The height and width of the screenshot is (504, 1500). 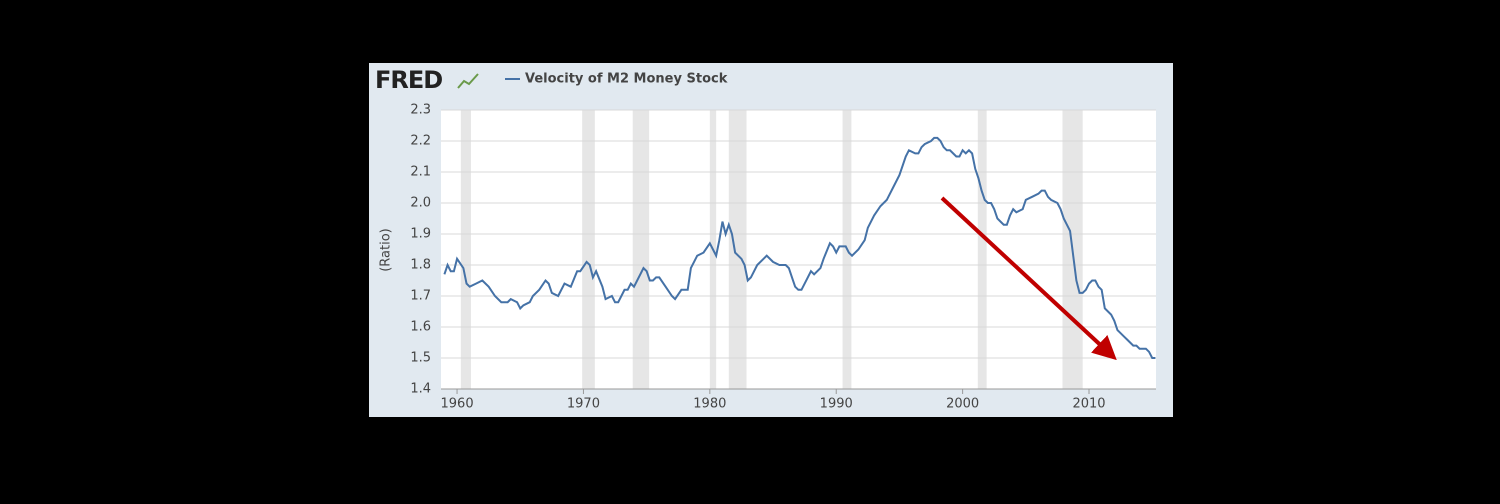 What do you see at coordinates (420, 327) in the screenshot?
I see `y-tick-label: 1.6` at bounding box center [420, 327].